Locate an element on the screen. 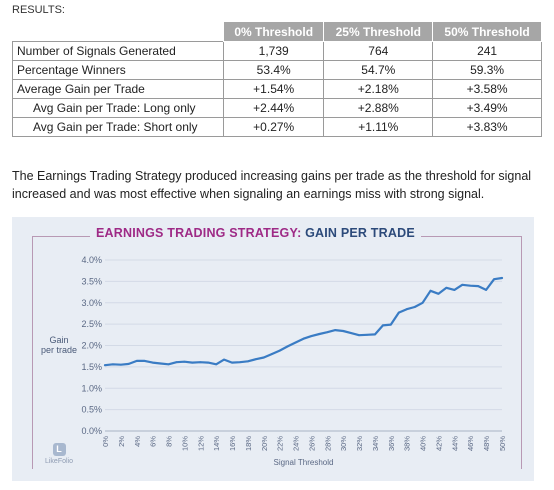 Image resolution: width=554 pixels, height=490 pixels. x-tick-label: 38% is located at coordinates (407, 443).